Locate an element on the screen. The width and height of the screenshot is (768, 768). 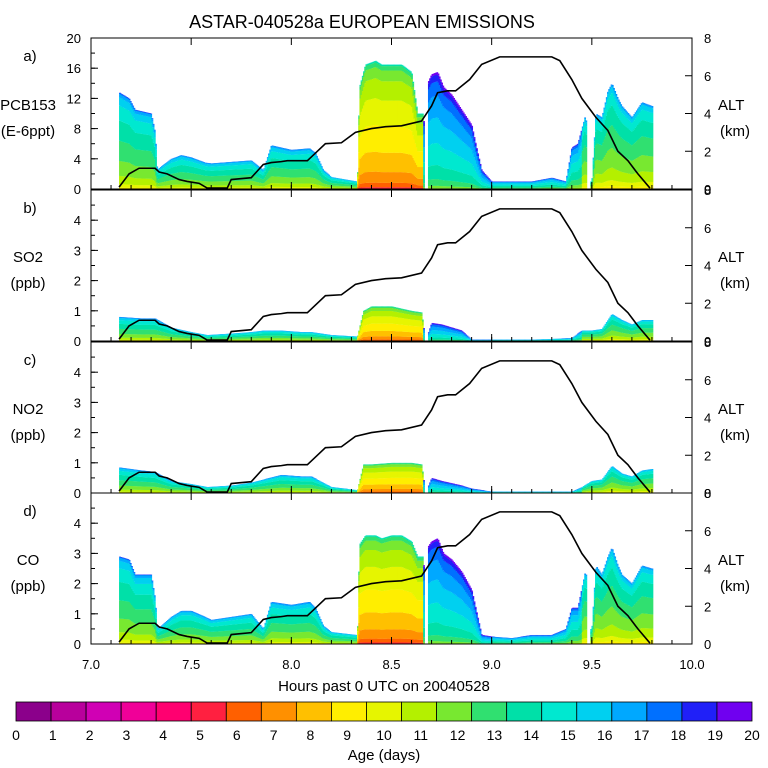
y-tick-label: 8 is located at coordinates (77, 129).